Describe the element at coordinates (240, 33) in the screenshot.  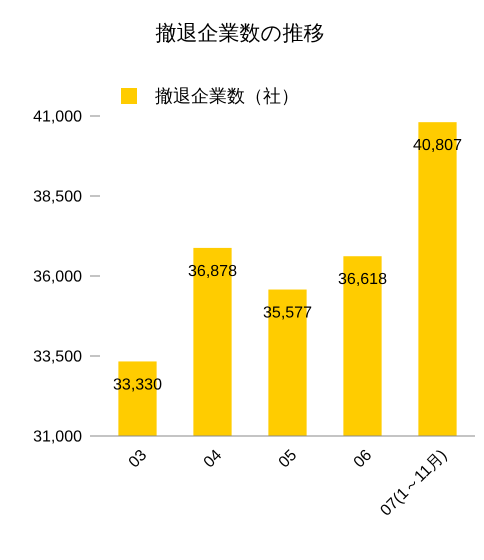
I see `chart-title: 撤退企業数の推移` at that location.